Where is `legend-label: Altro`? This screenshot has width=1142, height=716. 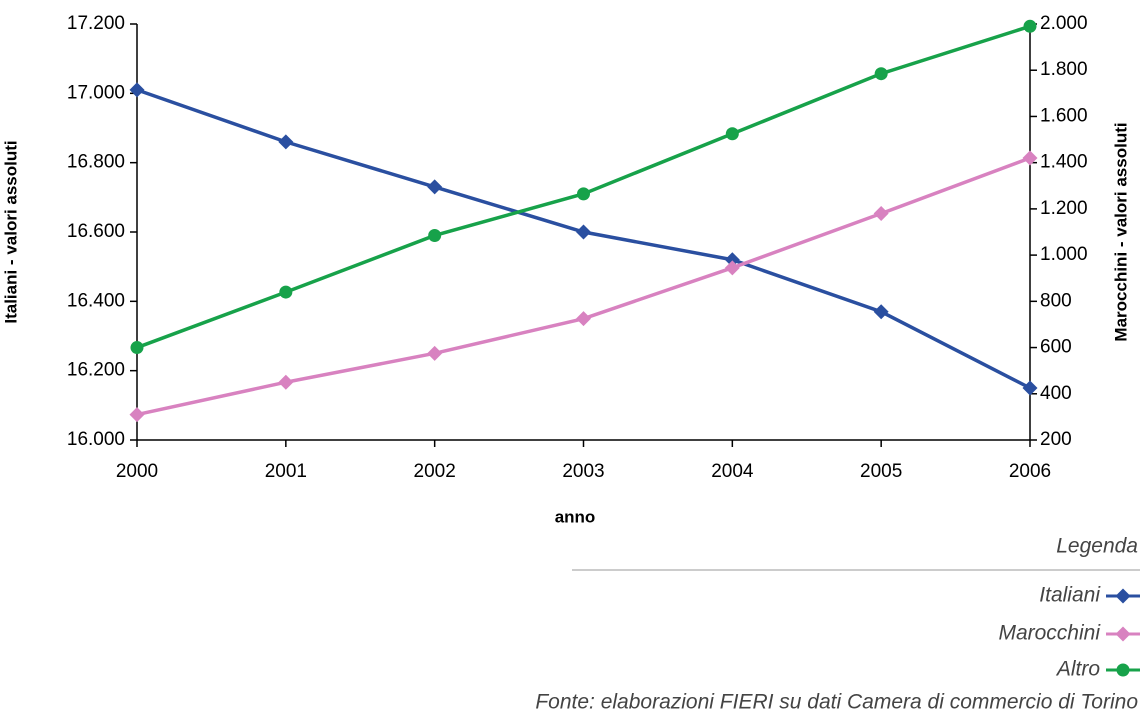
legend-label: Altro is located at coordinates (1078, 669).